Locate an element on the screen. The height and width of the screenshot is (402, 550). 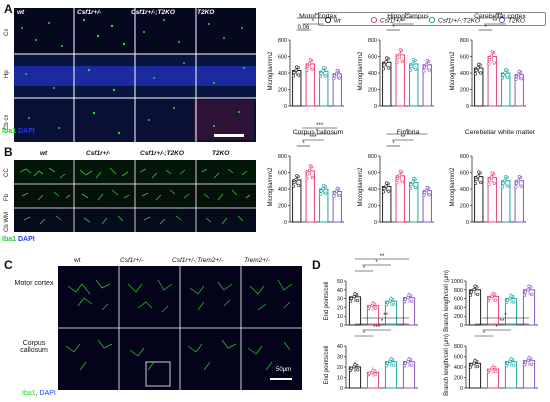
panel-c-col-csf1r-trem2: Csf1r+/-;Trem2+/- is located at coordinates (198, 260).